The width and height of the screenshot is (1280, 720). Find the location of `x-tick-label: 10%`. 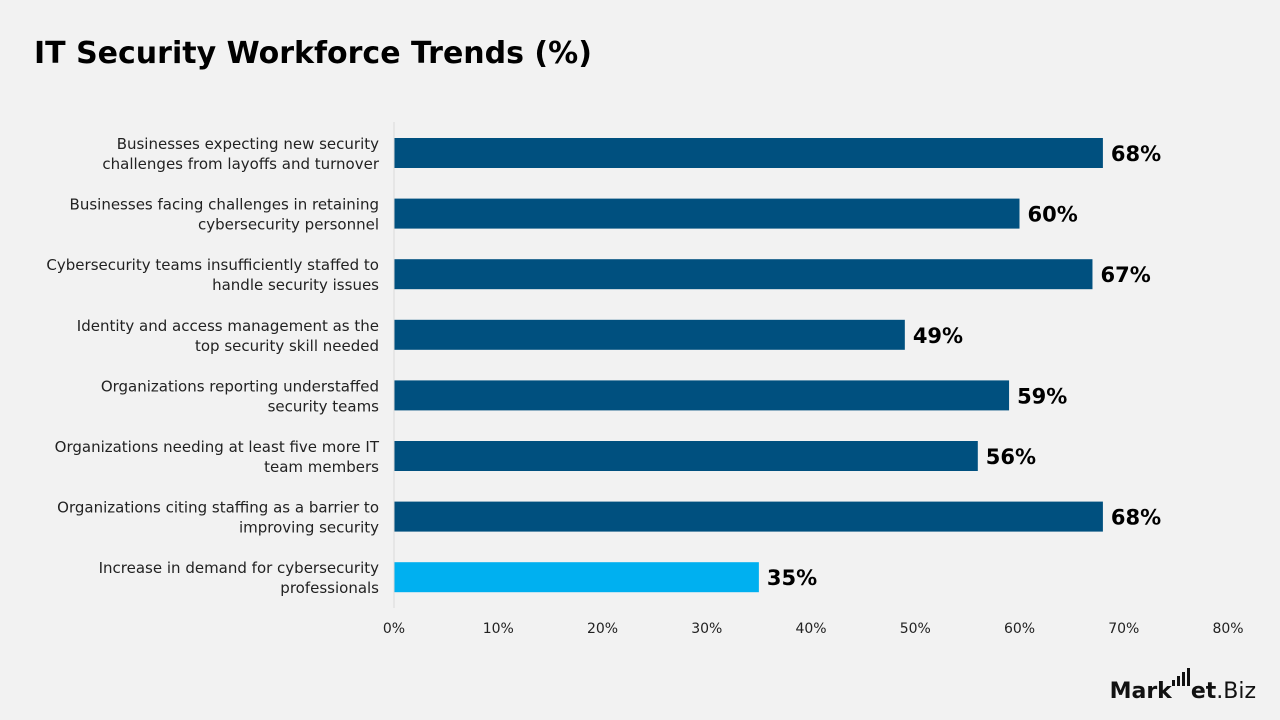

x-tick-label: 10% is located at coordinates (498, 629).